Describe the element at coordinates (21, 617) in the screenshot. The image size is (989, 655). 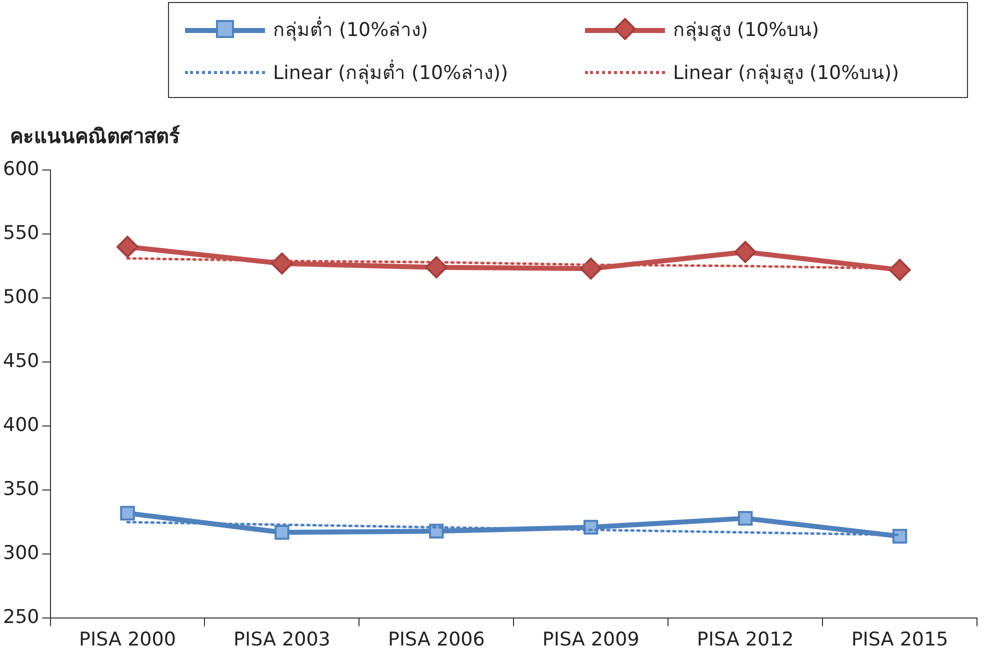
I see `y-tick-label: 250` at that location.